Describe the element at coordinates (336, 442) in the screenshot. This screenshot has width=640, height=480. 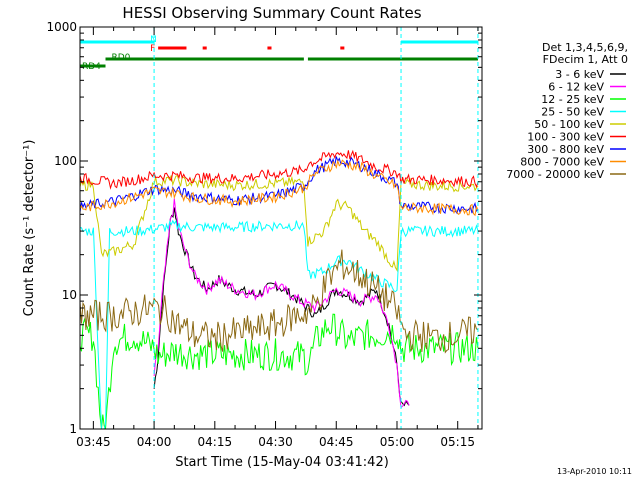
I see `x-tick-label: 04:45` at that location.